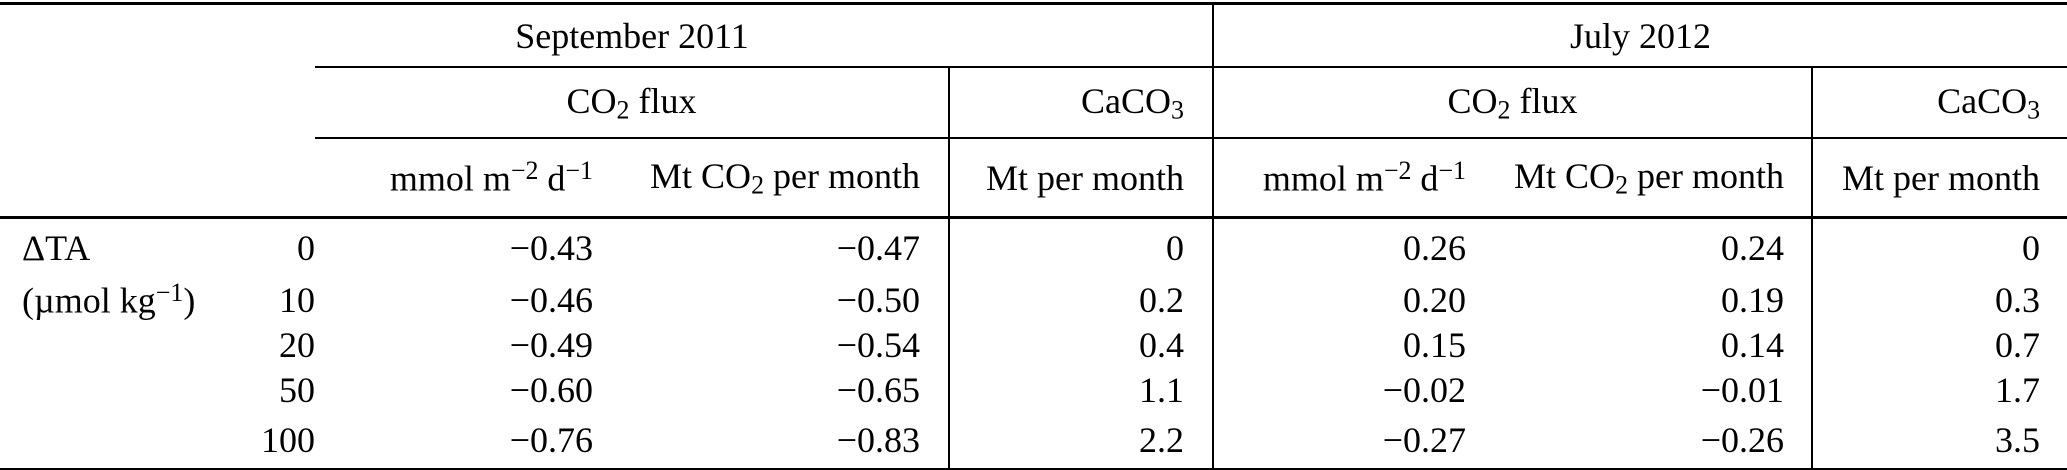 The height and width of the screenshot is (470, 2067). I want to click on unit-mt-july: Mt per month, so click(1938, 178).